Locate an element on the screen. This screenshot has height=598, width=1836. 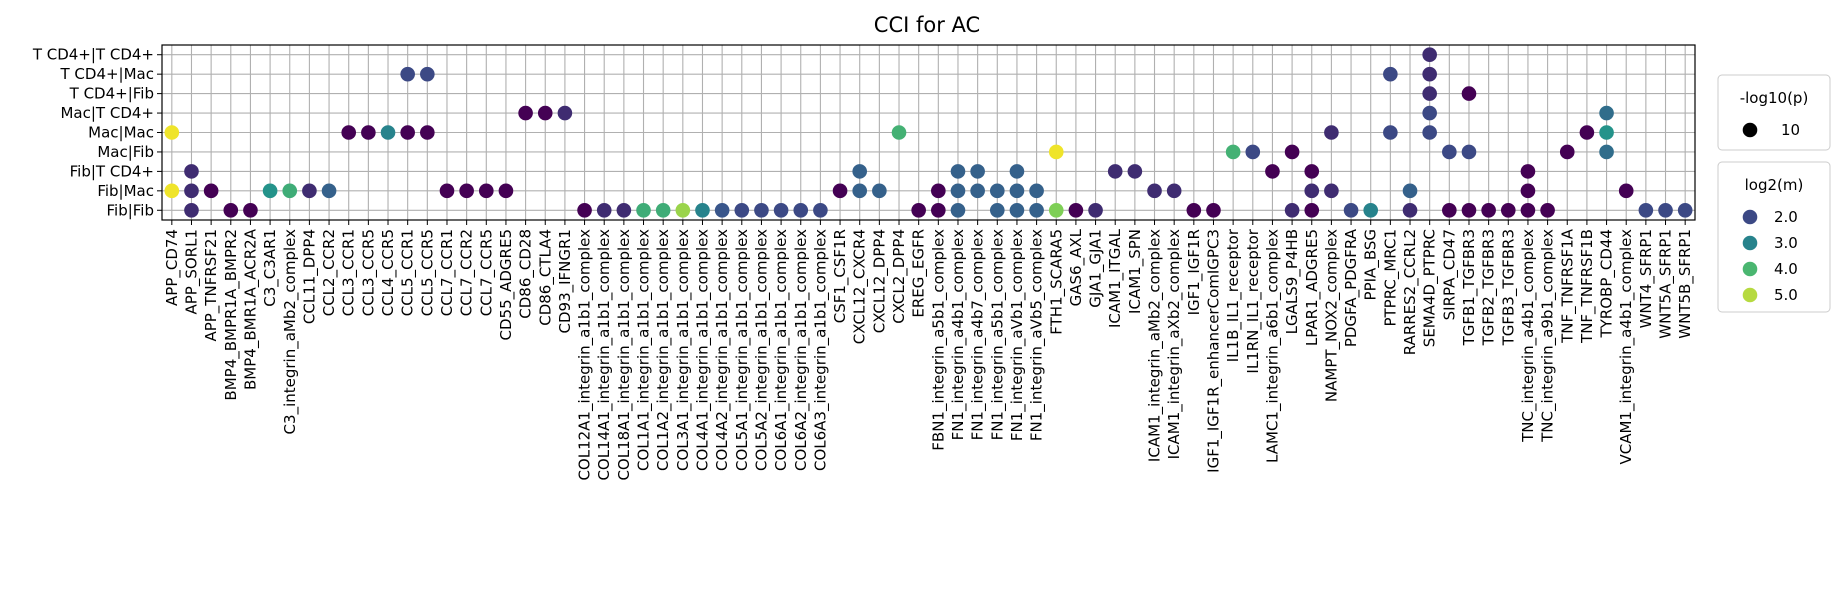
y-tick-label: Fib|Mac is located at coordinates (125, 191).